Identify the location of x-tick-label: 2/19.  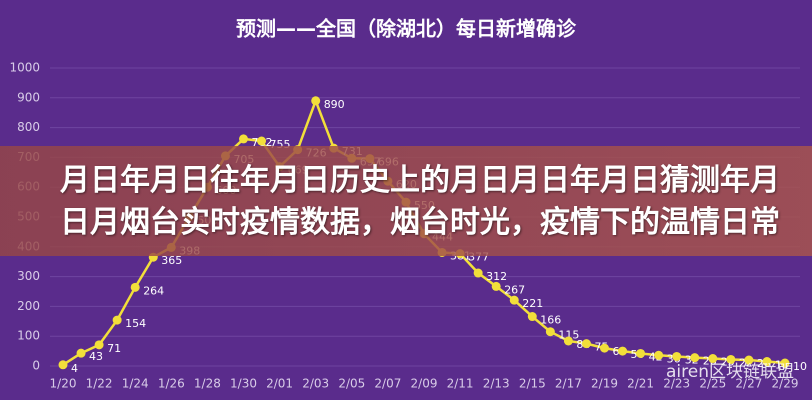
(604, 384).